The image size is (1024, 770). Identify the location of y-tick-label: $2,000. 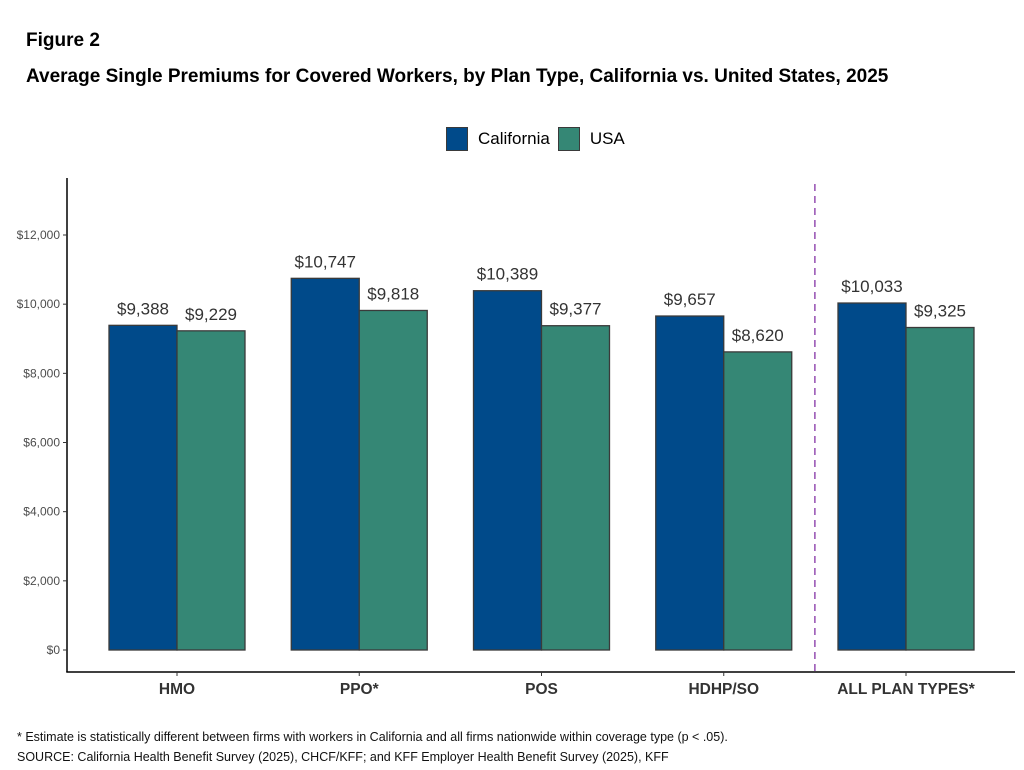
(41, 581).